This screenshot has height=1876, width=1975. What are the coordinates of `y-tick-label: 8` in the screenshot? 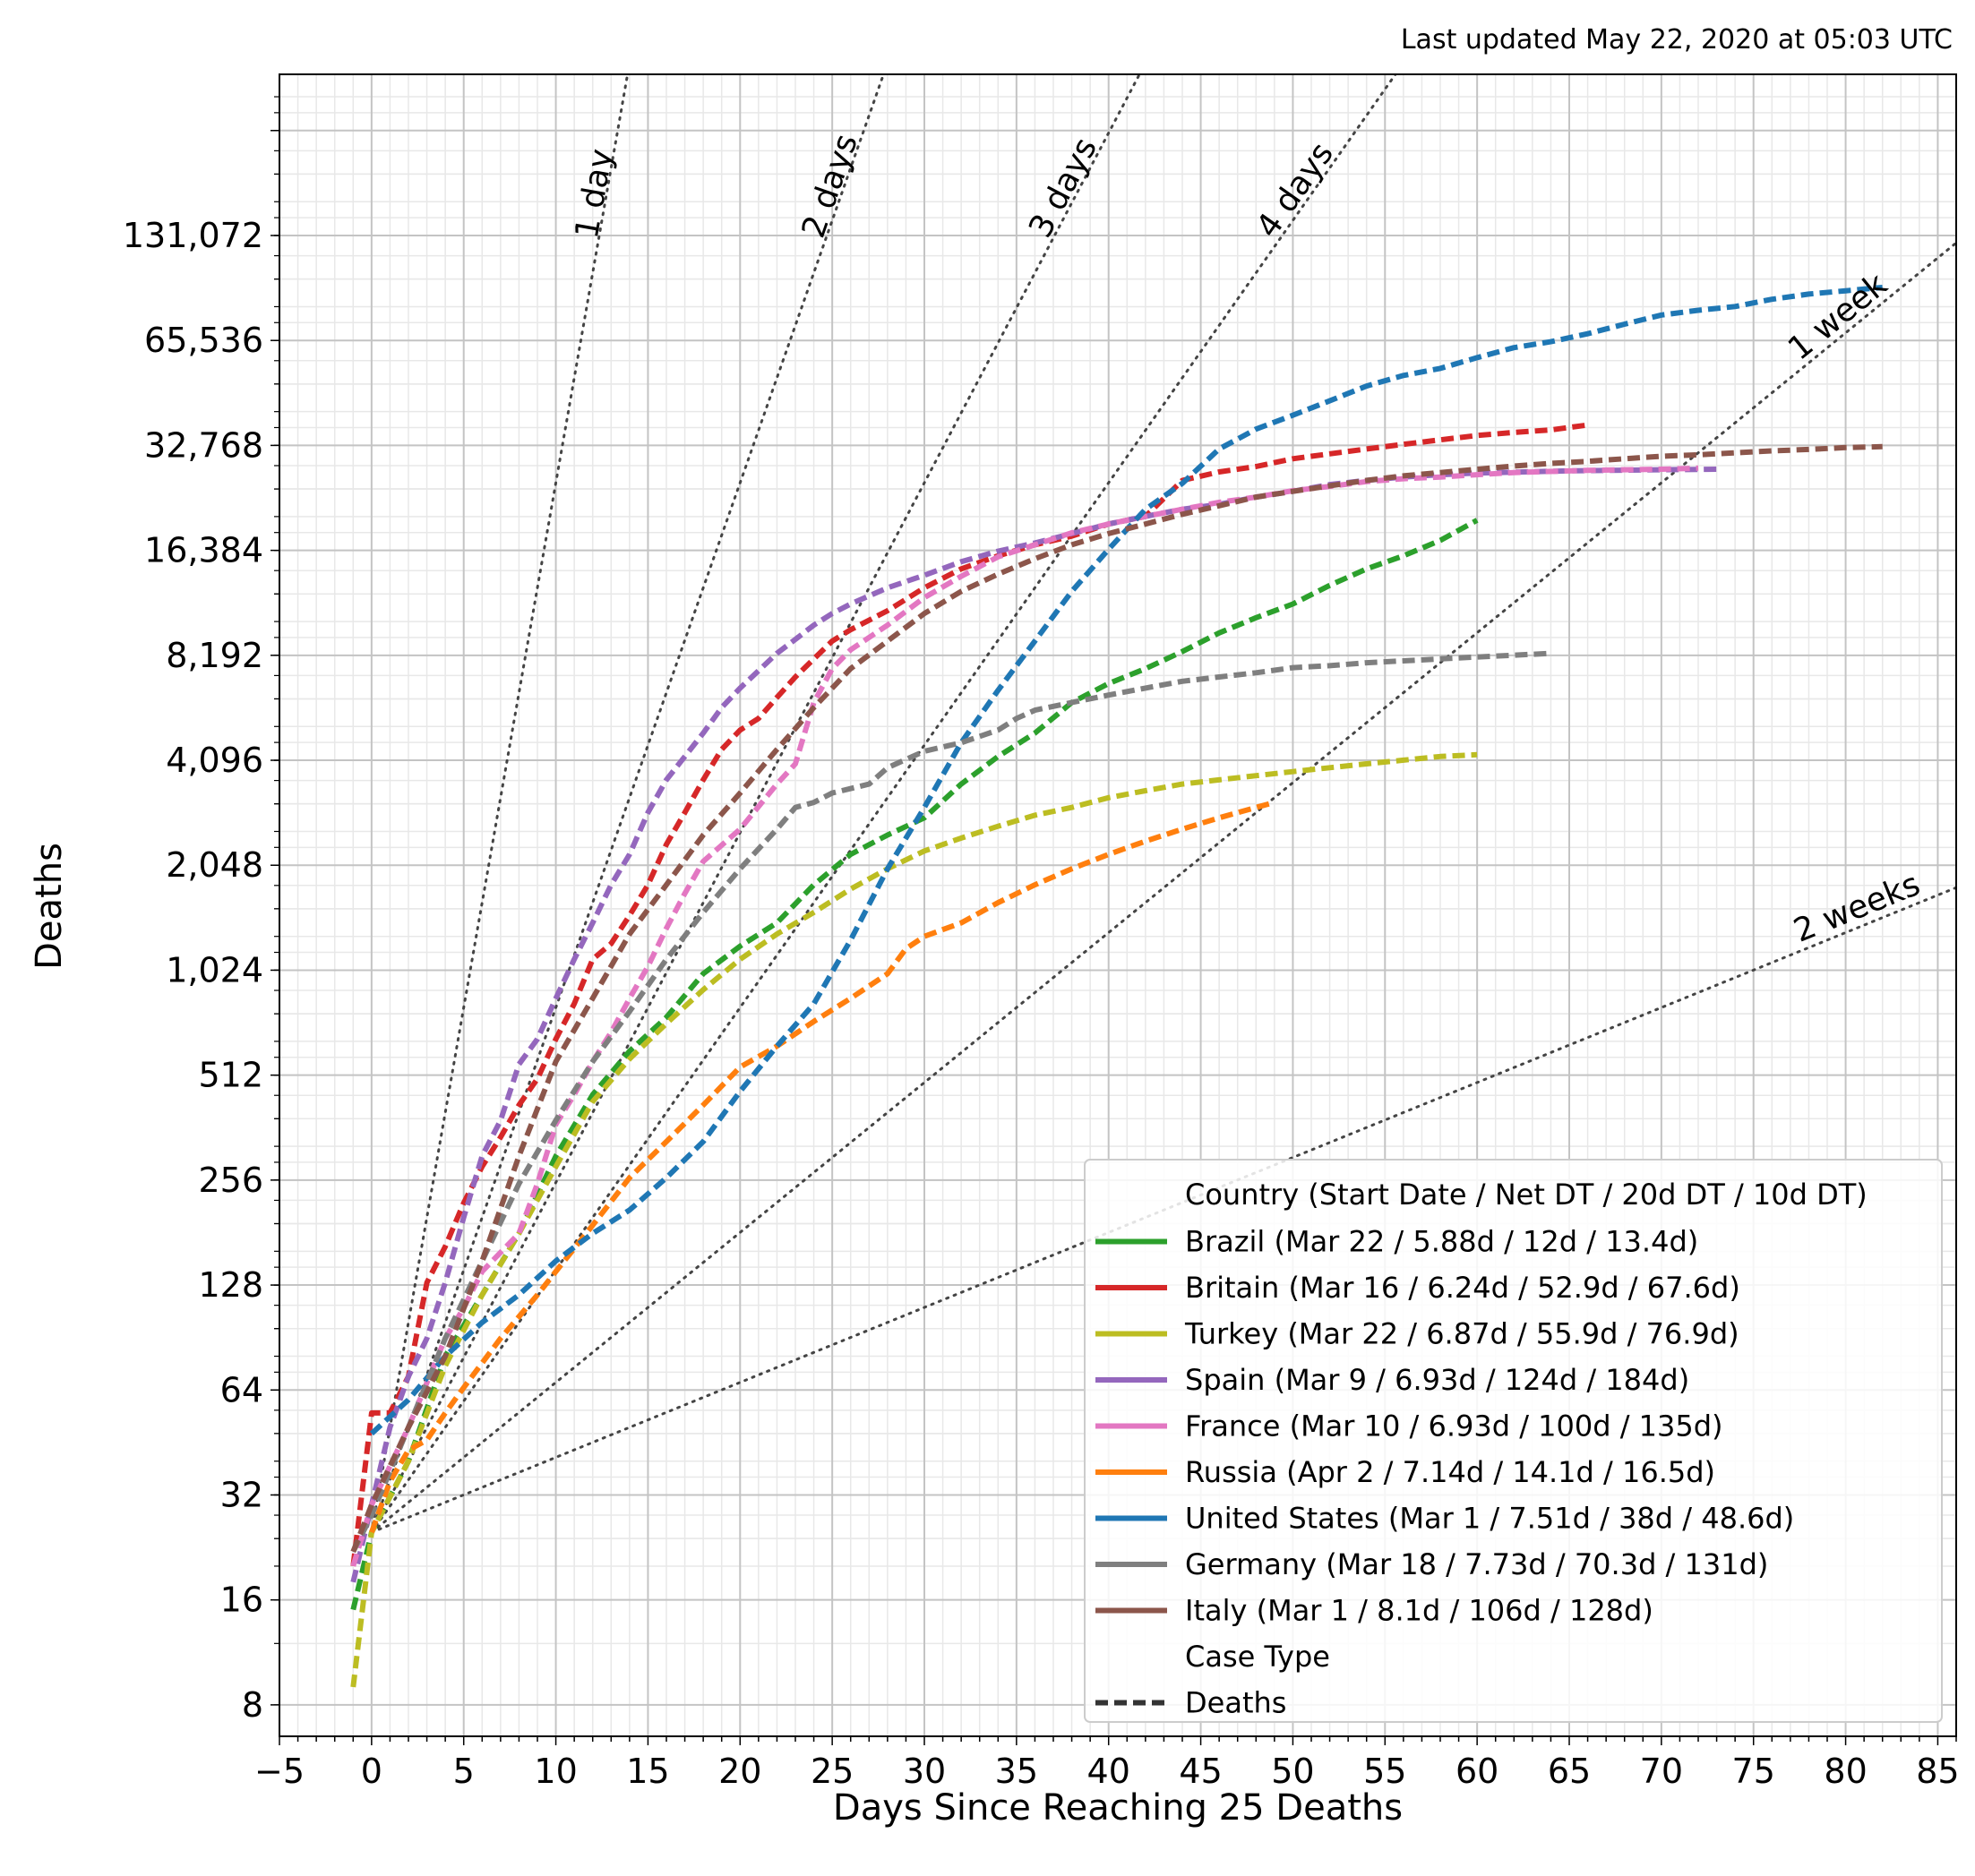 It's located at (252, 1705).